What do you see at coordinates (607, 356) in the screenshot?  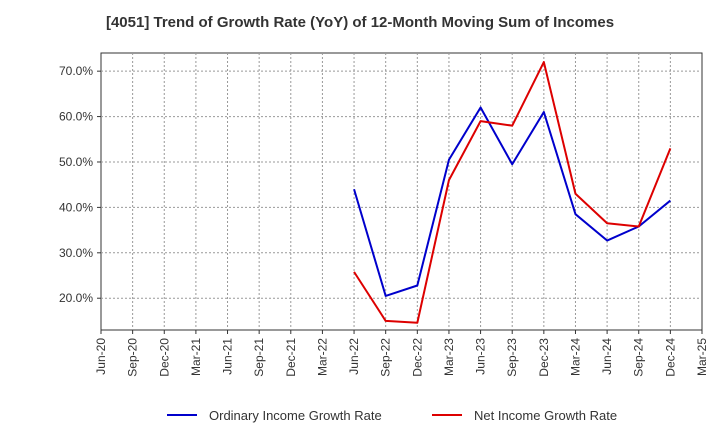 I see `x-tick-label: Jun-24` at bounding box center [607, 356].